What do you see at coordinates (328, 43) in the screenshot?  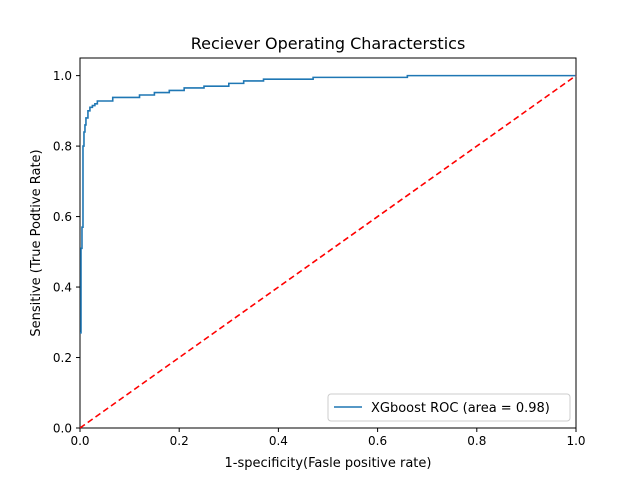 I see `chart-title: Reciever Operating Characterstics` at bounding box center [328, 43].